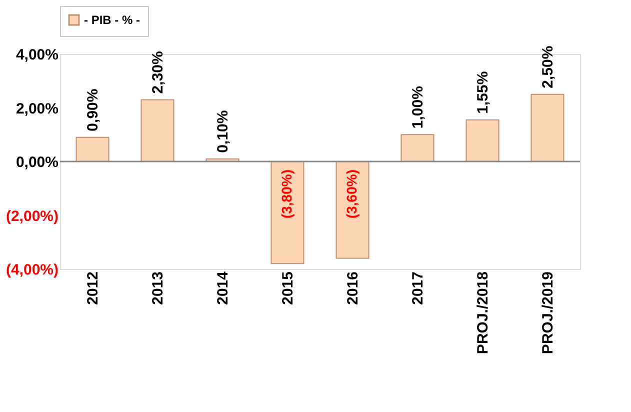 Image resolution: width=631 pixels, height=412 pixels. Describe the element at coordinates (483, 92) in the screenshot. I see `data-label: 1,55%` at that location.